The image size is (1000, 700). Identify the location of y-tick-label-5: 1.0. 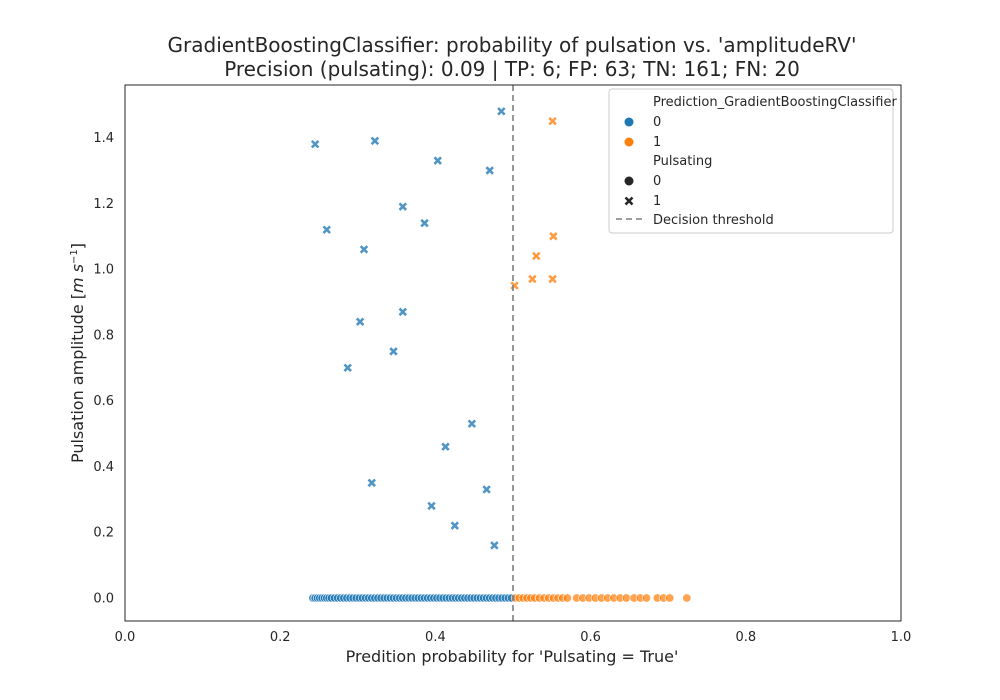
(103, 270).